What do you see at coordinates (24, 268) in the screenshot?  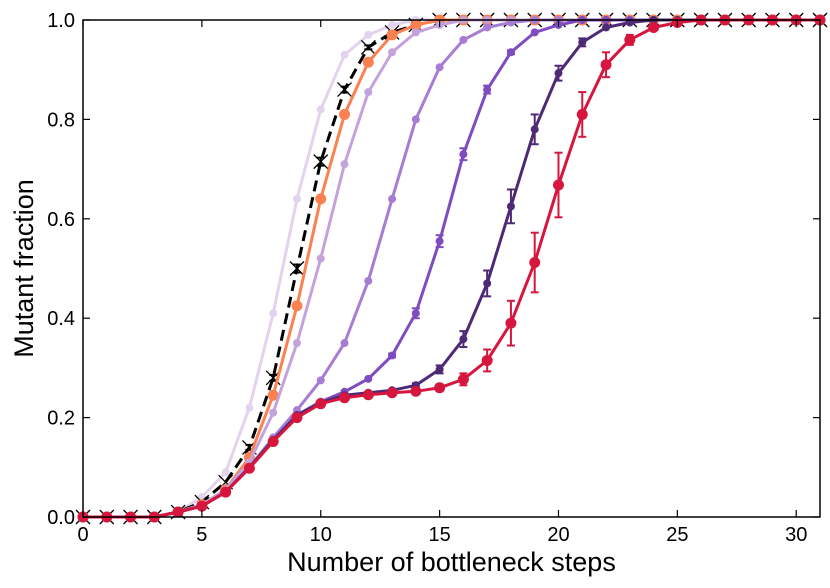 I see `y-axis-label: Mutant fraction` at bounding box center [24, 268].